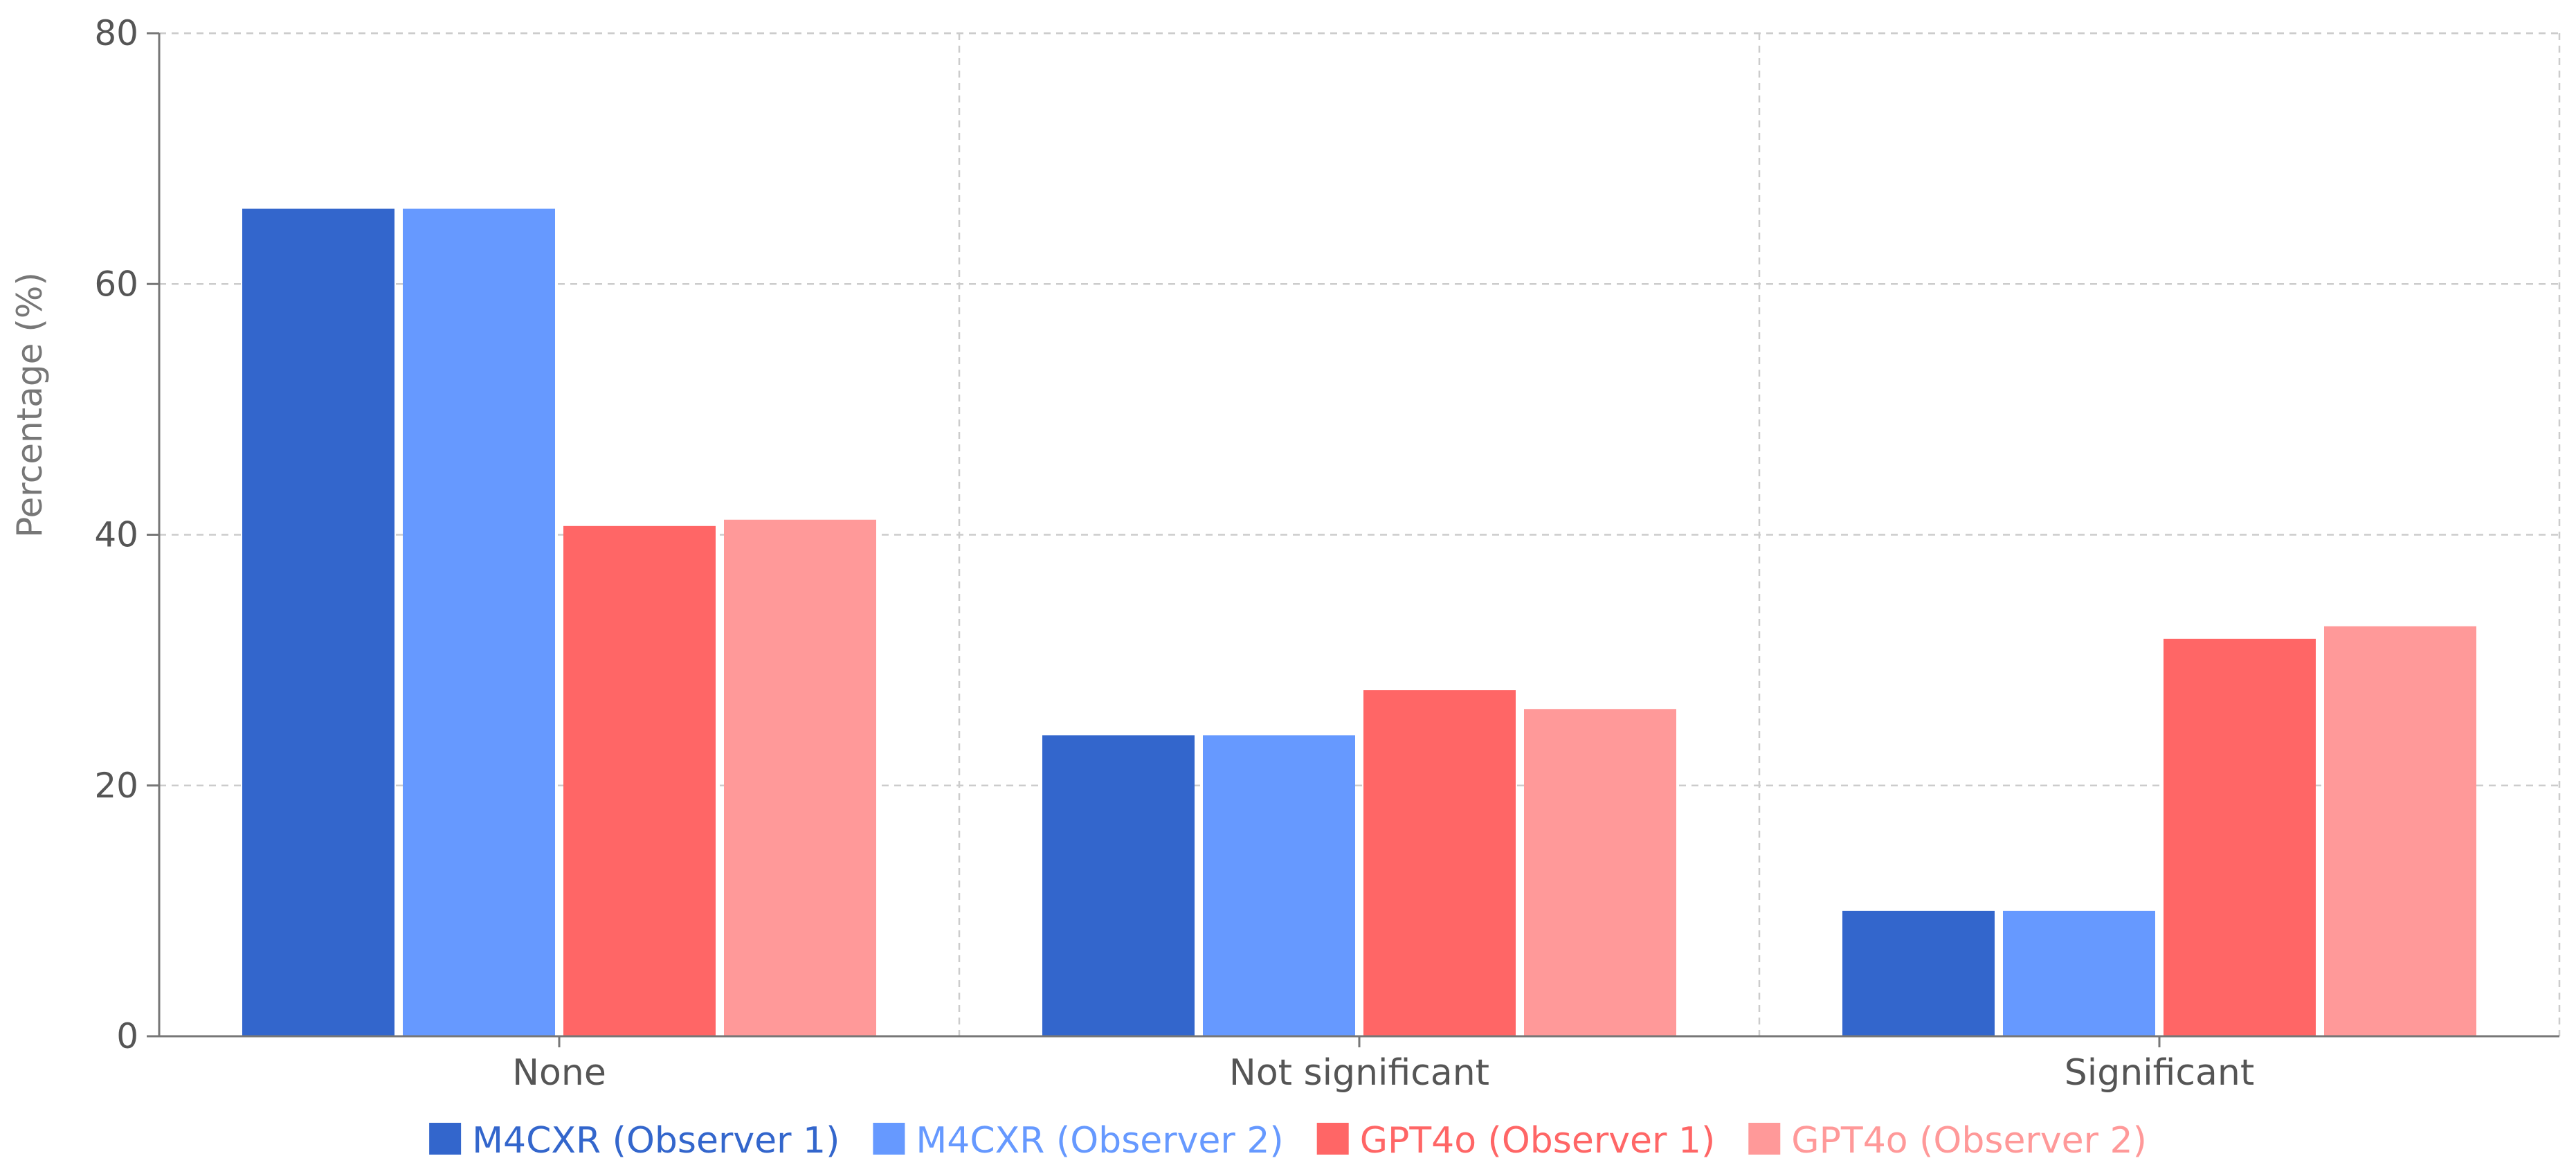 This screenshot has width=2576, height=1174. What do you see at coordinates (116, 786) in the screenshot?
I see `y-tick-label: 20` at bounding box center [116, 786].